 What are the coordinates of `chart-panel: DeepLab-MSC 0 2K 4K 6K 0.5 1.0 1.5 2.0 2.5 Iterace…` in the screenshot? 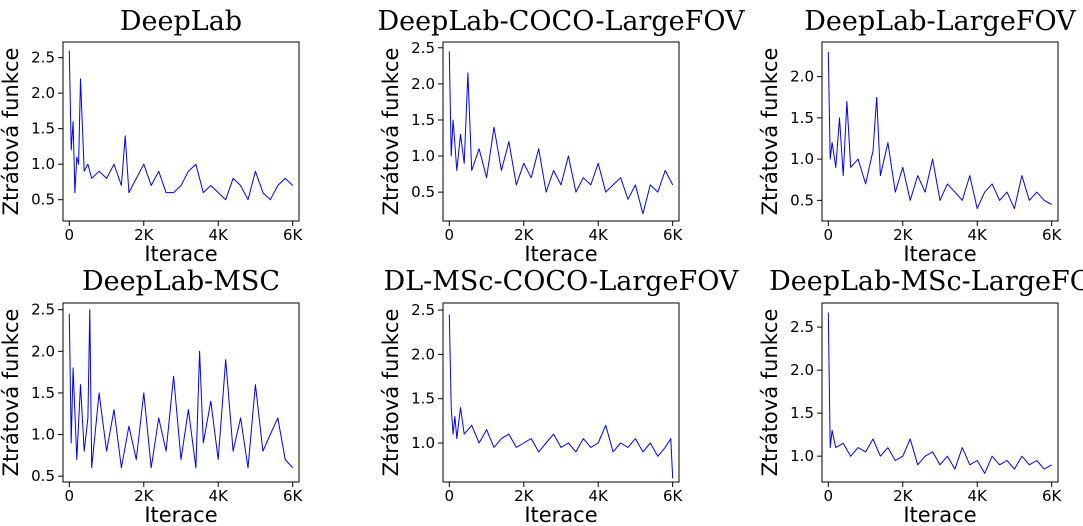 It's located at (152, 396).